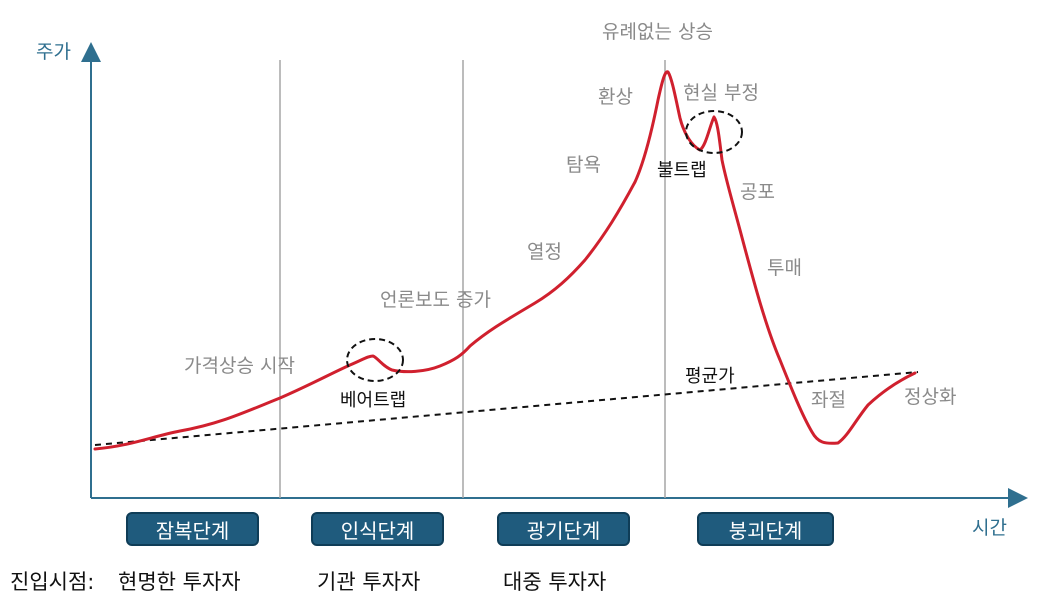 The width and height of the screenshot is (1039, 610). What do you see at coordinates (989, 528) in the screenshot?
I see `x-axis-label: 시간` at bounding box center [989, 528].